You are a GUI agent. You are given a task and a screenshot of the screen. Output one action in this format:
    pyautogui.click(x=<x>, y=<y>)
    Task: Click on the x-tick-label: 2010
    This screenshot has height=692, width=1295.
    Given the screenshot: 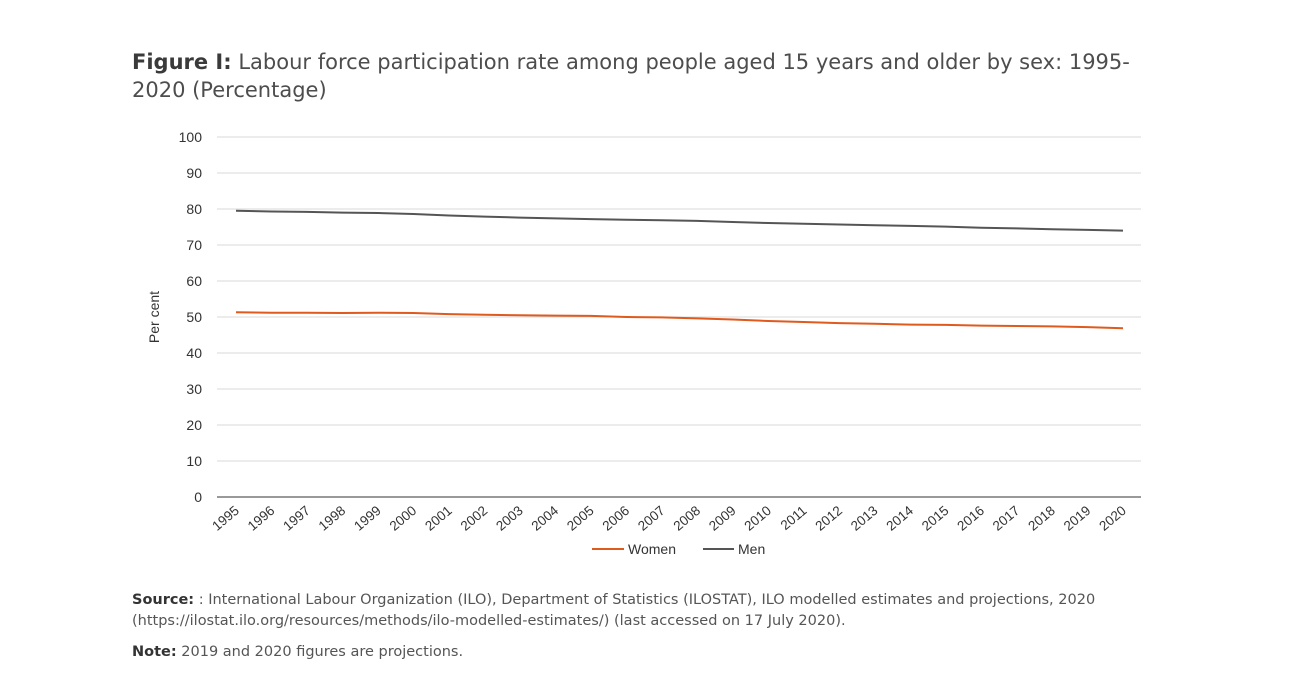 What is the action you would take?
    pyautogui.click(x=757, y=518)
    